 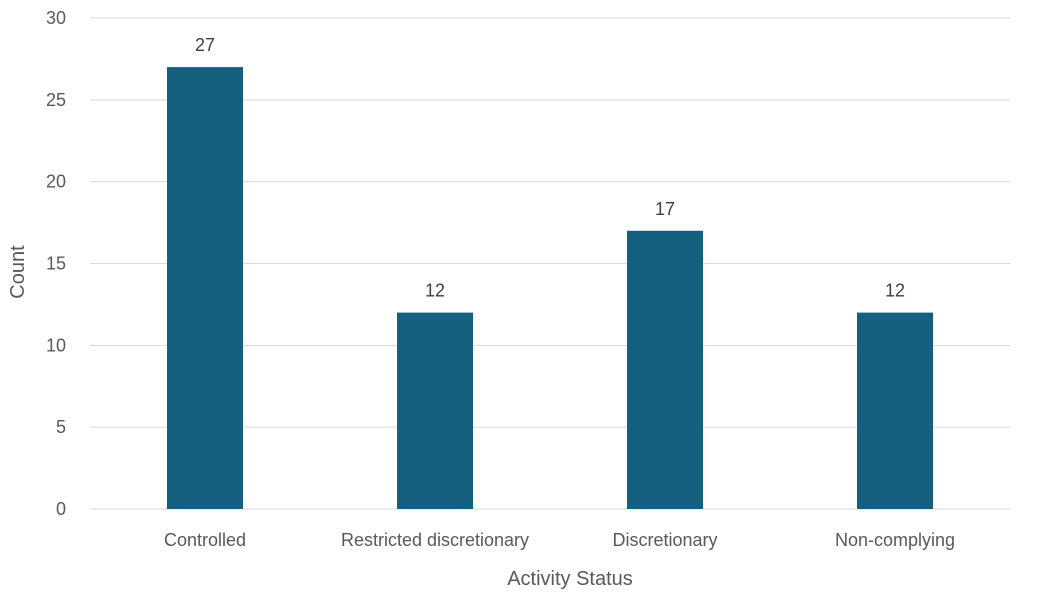 What do you see at coordinates (435, 540) in the screenshot?
I see `x-tick-label: Restricted discretionary` at bounding box center [435, 540].